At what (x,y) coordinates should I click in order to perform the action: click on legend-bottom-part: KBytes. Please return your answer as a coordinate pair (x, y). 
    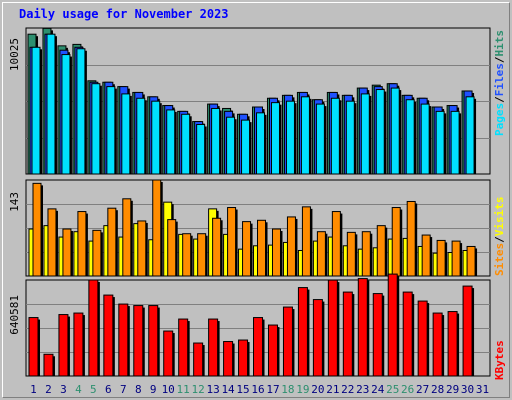
    Looking at the image, I should click on (499, 360).